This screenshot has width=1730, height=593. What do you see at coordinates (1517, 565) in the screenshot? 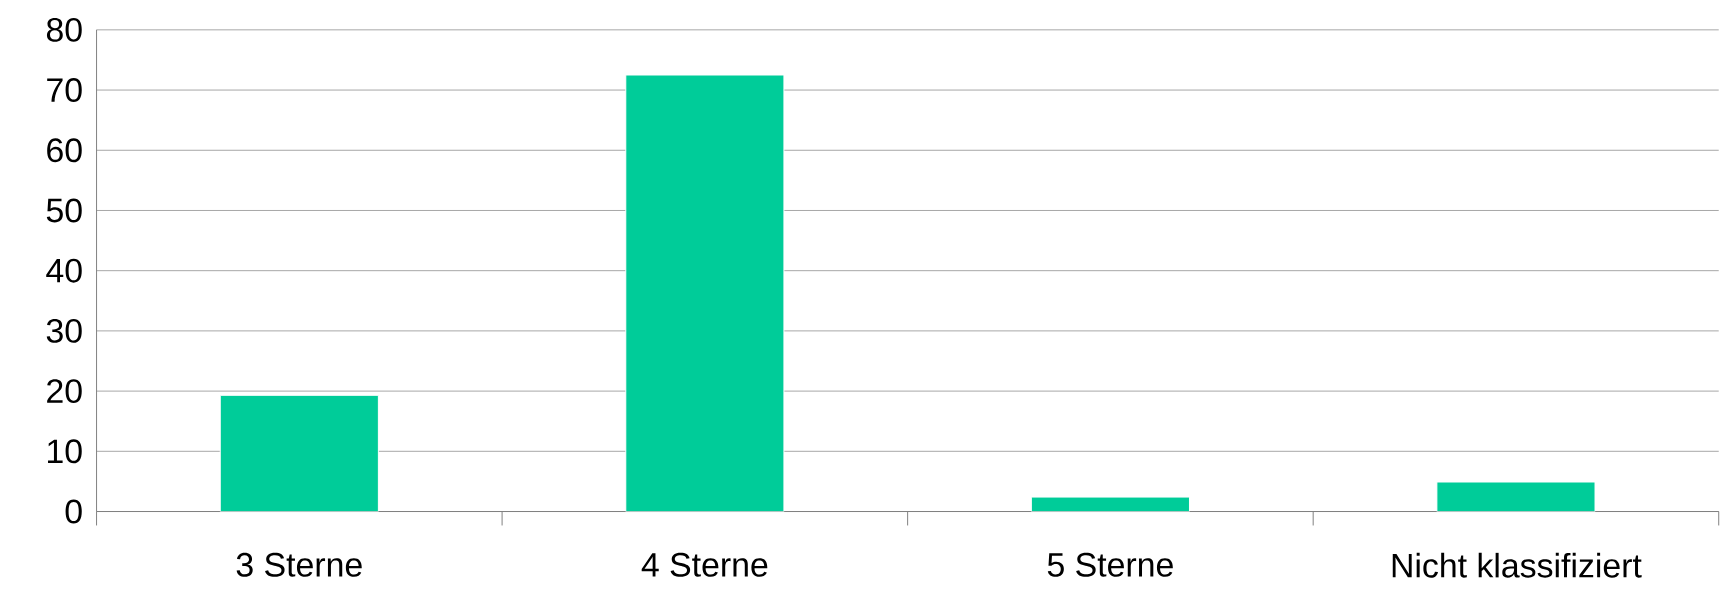
I see `x-tick-label: Nicht klassifiziert` at bounding box center [1517, 565].